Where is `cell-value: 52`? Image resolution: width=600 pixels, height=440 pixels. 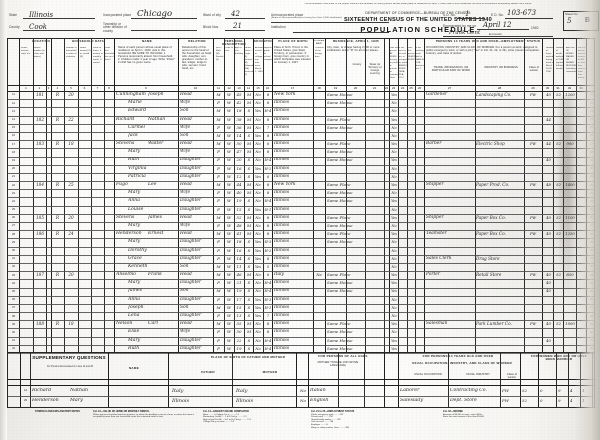 cell-value: 52 is located at coordinates (558, 218).